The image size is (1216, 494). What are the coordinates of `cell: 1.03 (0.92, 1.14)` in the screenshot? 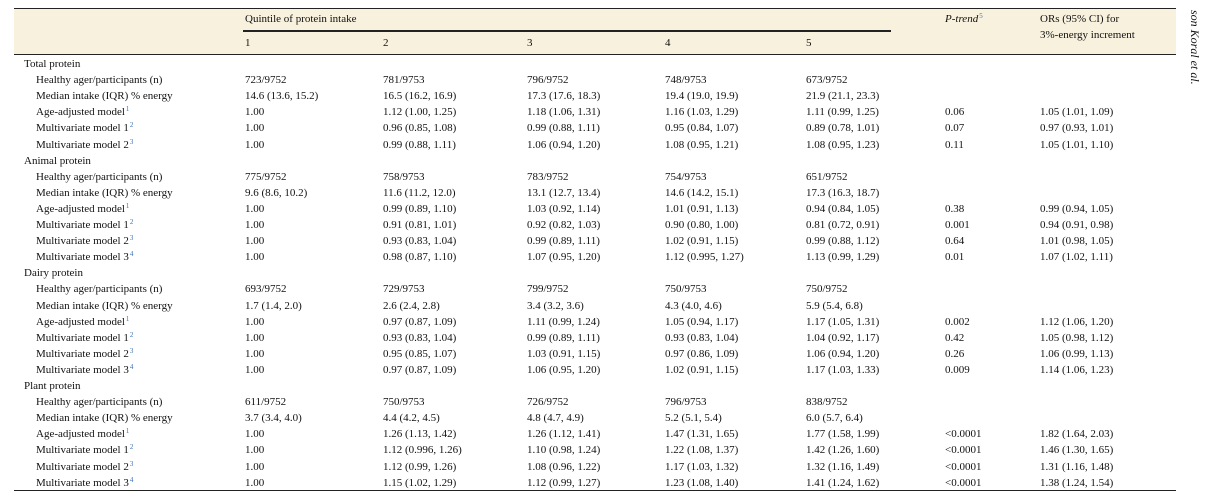 It's located at (564, 208).